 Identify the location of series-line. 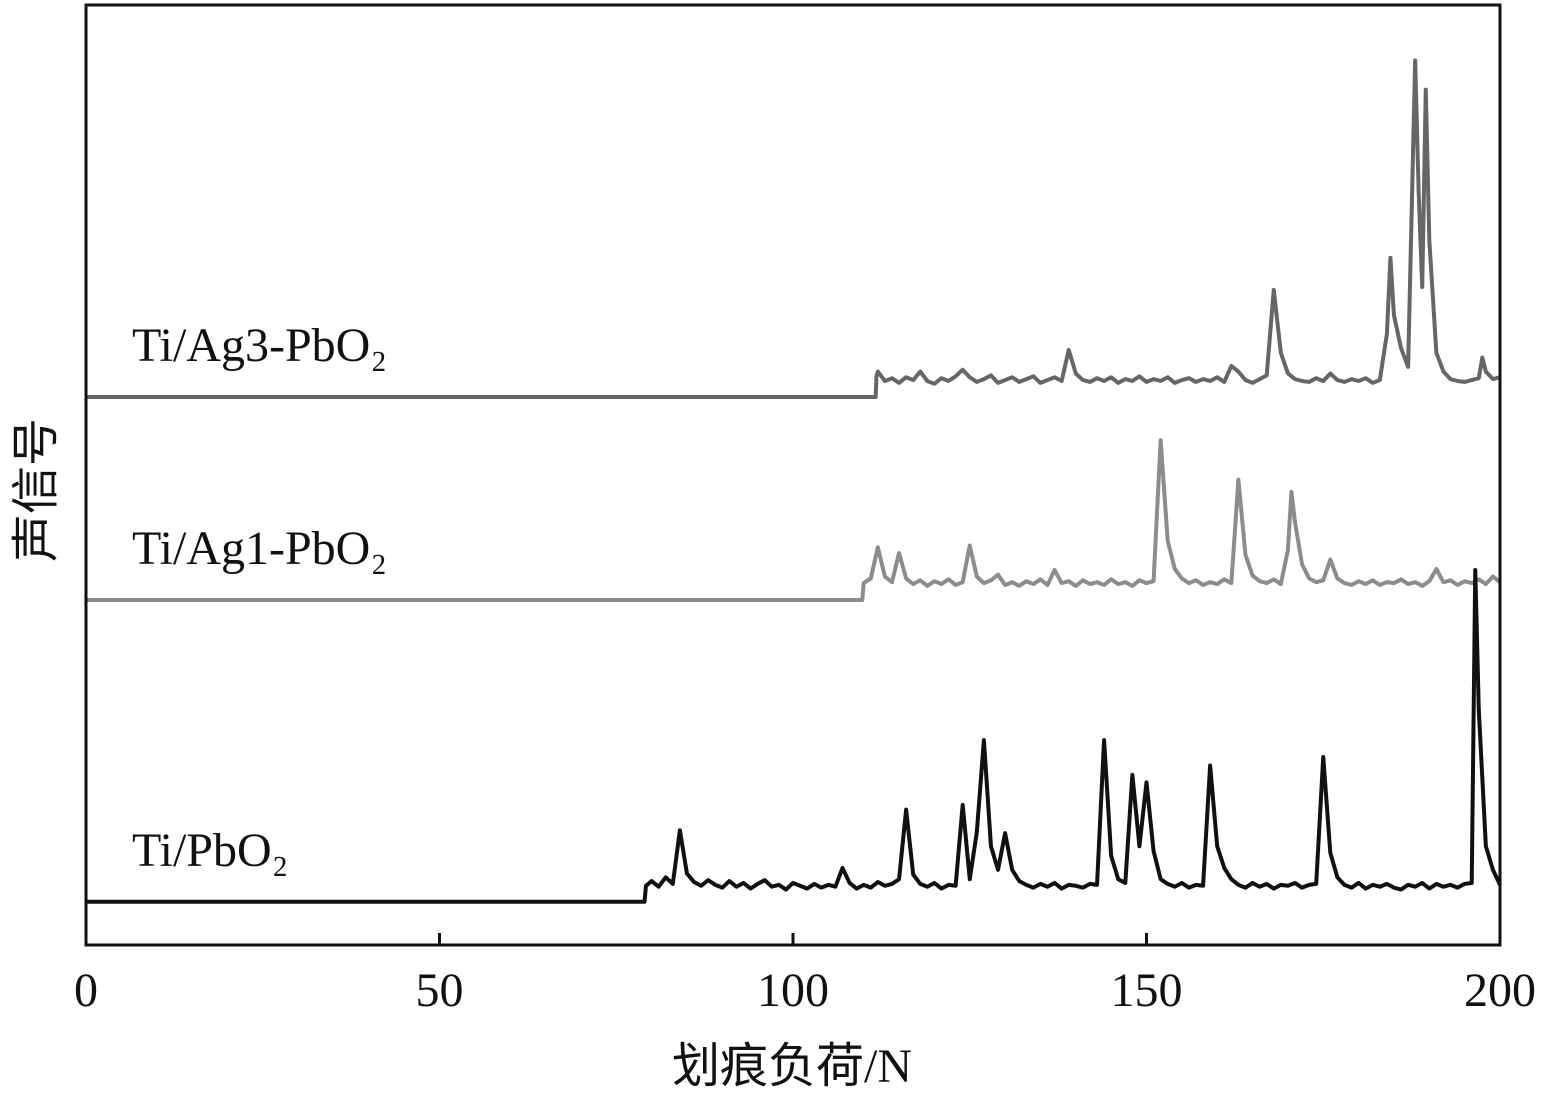
(794, 520).